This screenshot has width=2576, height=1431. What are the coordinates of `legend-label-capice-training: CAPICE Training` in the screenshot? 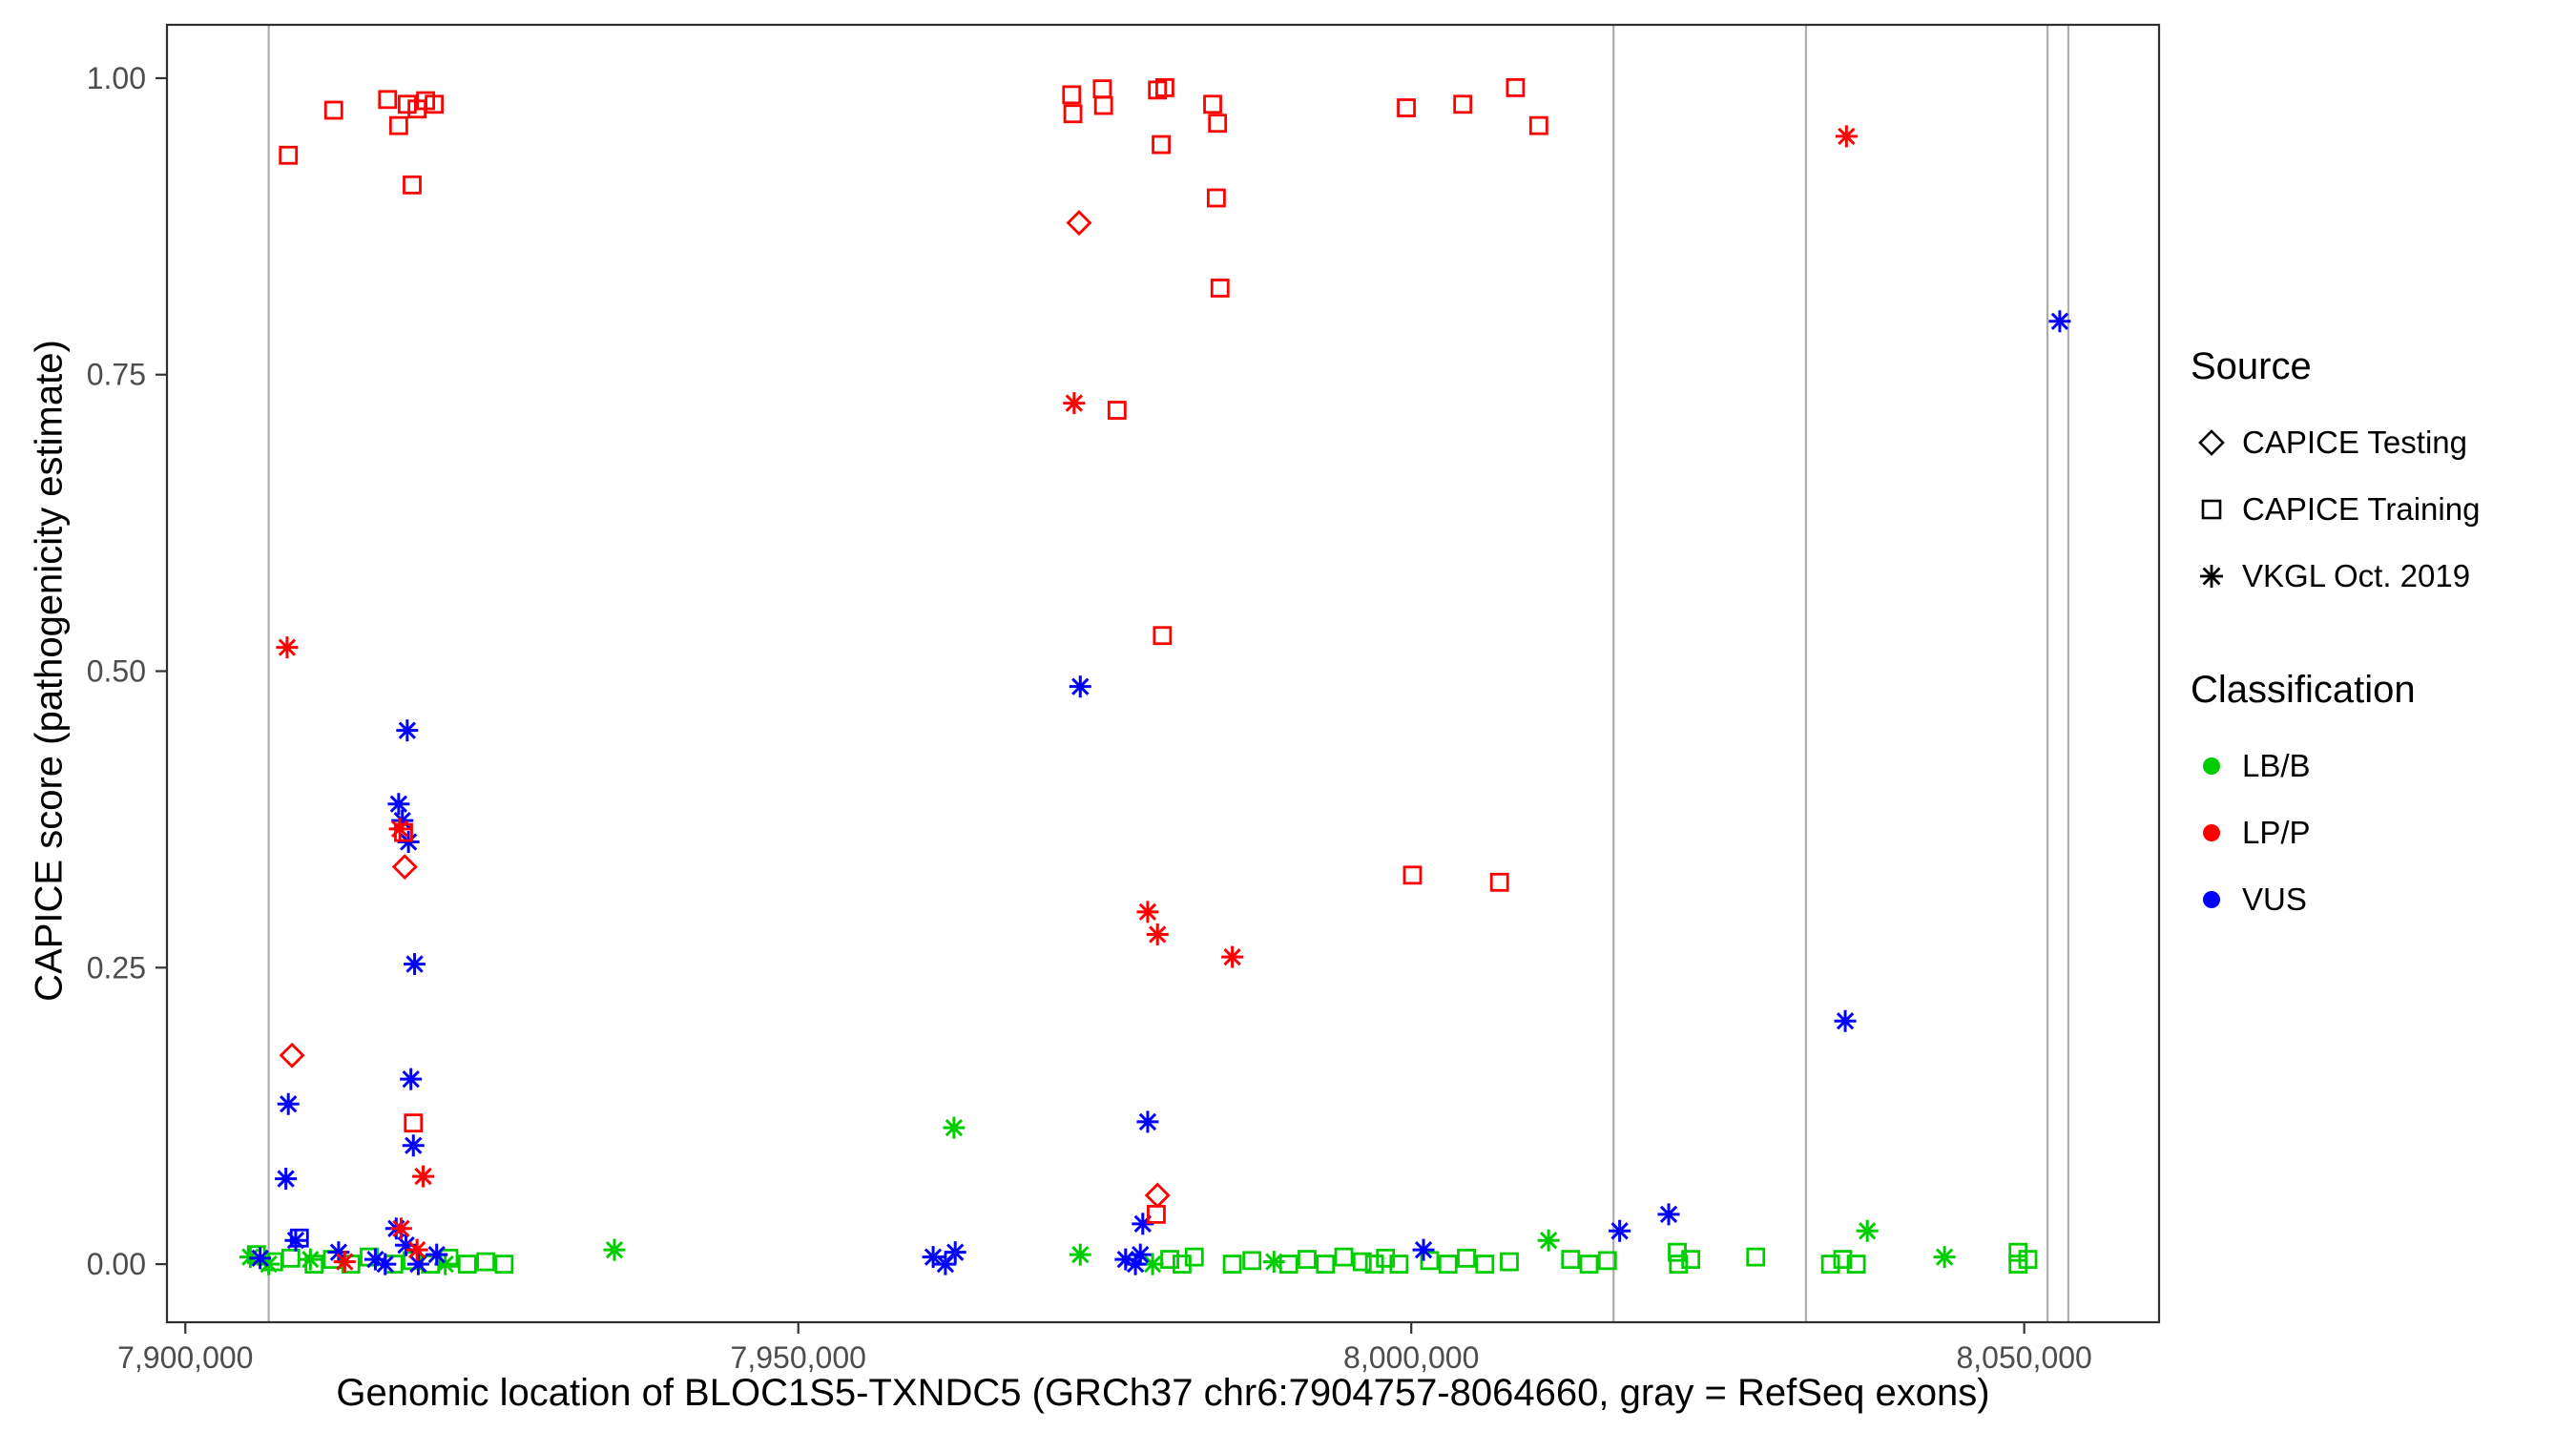 It's located at (2361, 509).